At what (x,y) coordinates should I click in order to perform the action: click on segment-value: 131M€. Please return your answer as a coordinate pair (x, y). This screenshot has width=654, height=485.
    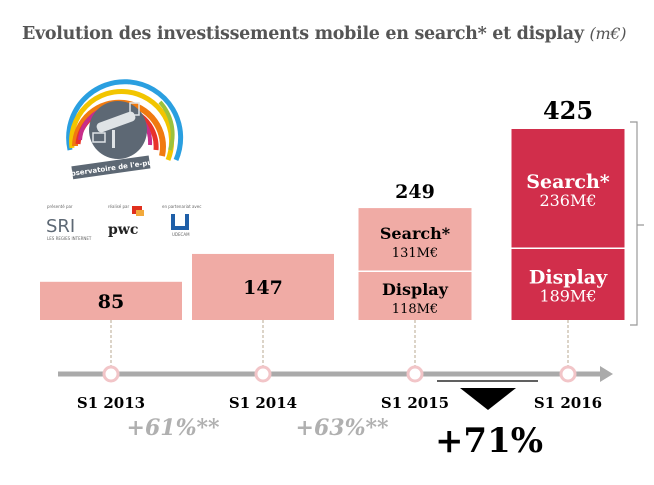
    Looking at the image, I should click on (415, 253).